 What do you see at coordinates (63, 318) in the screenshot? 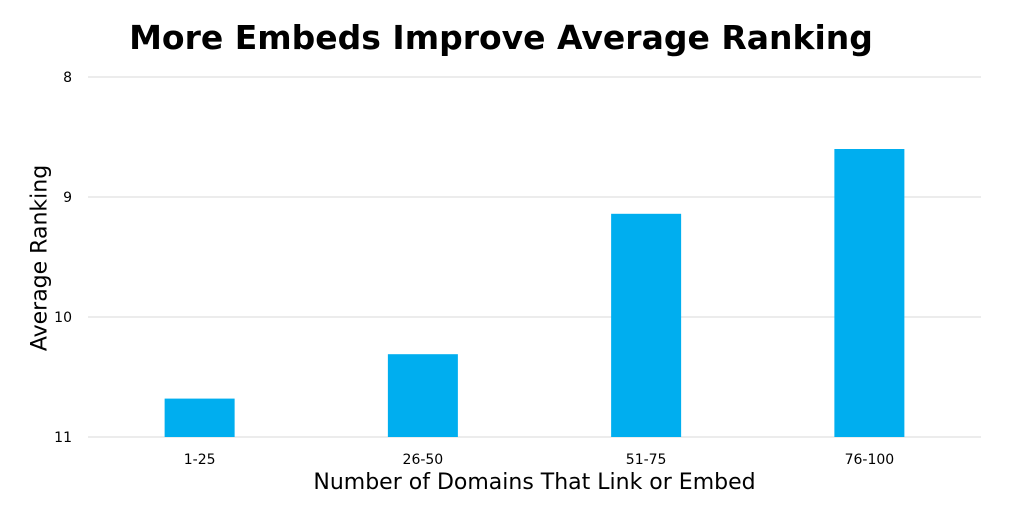
I see `y-tick-label: 10` at bounding box center [63, 318].